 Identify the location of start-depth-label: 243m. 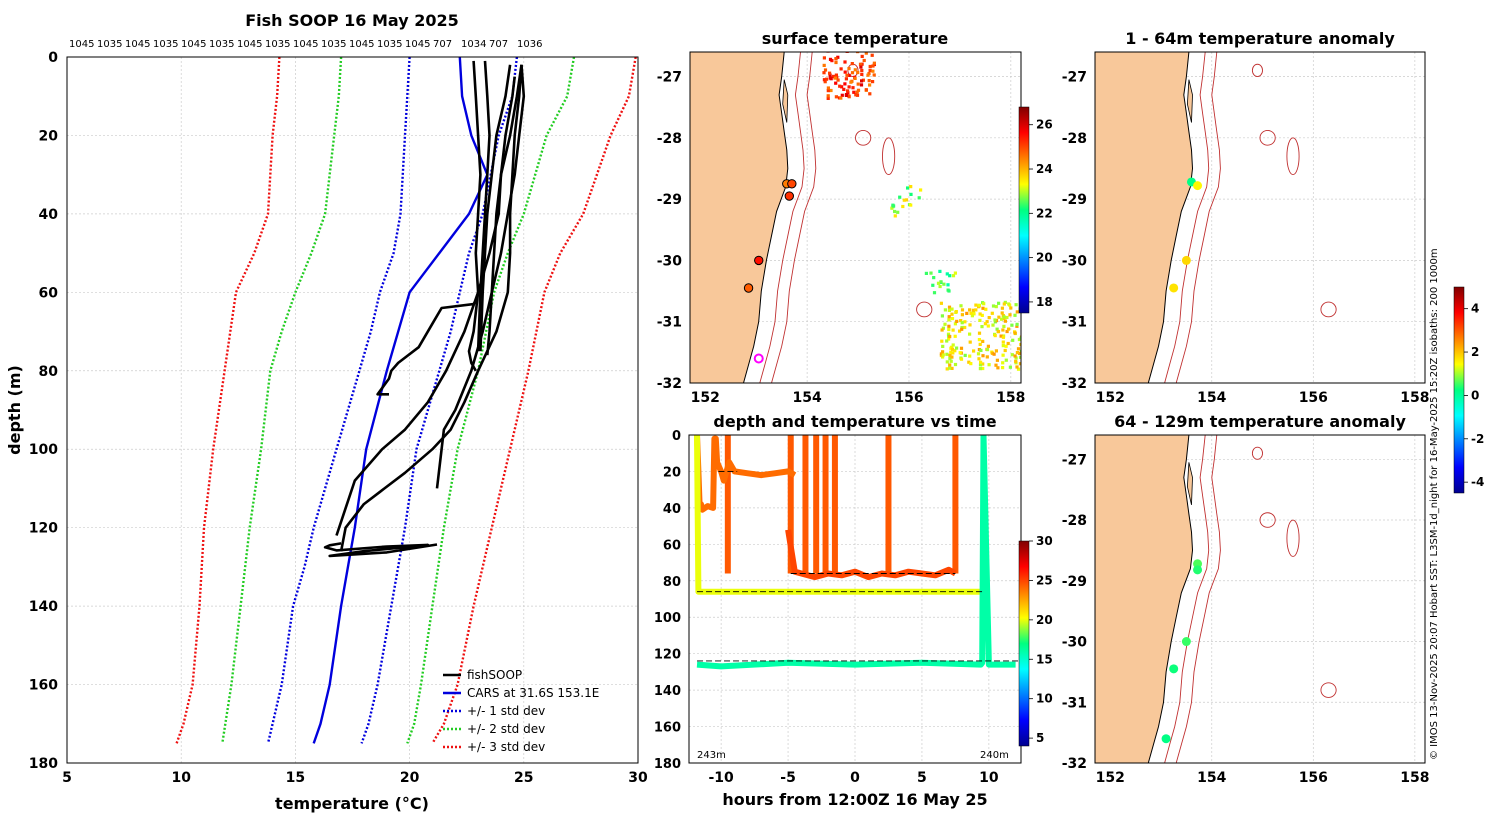
(711, 755).